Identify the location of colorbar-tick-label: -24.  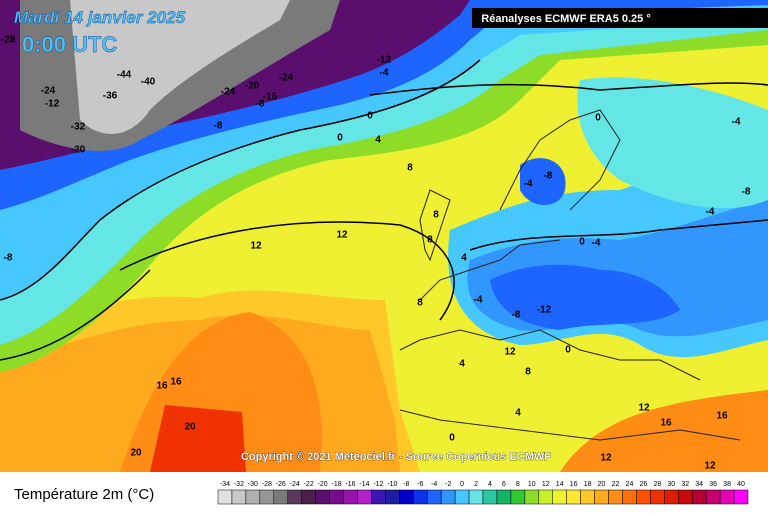
(295, 484).